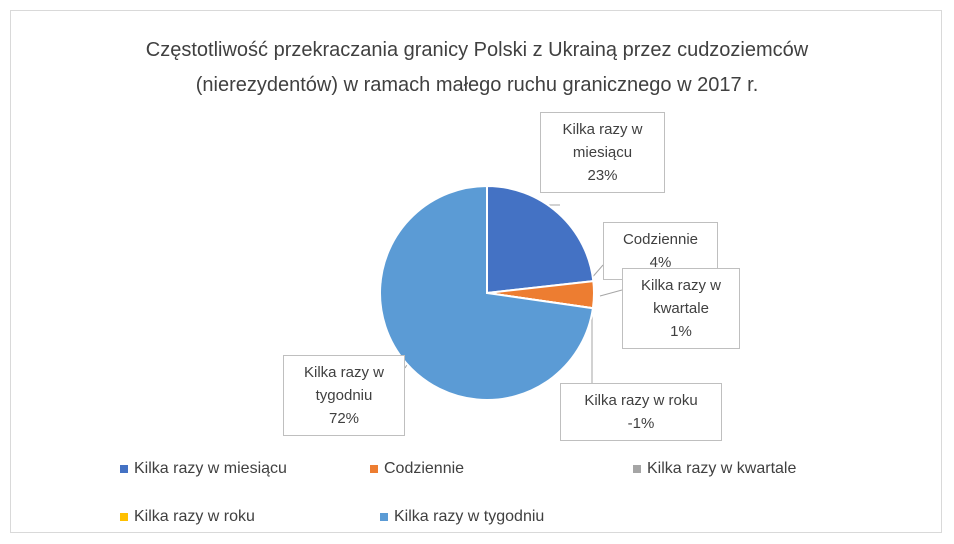 This screenshot has height=544, width=954. What do you see at coordinates (660, 239) in the screenshot?
I see `data-label-category: Codziennie` at bounding box center [660, 239].